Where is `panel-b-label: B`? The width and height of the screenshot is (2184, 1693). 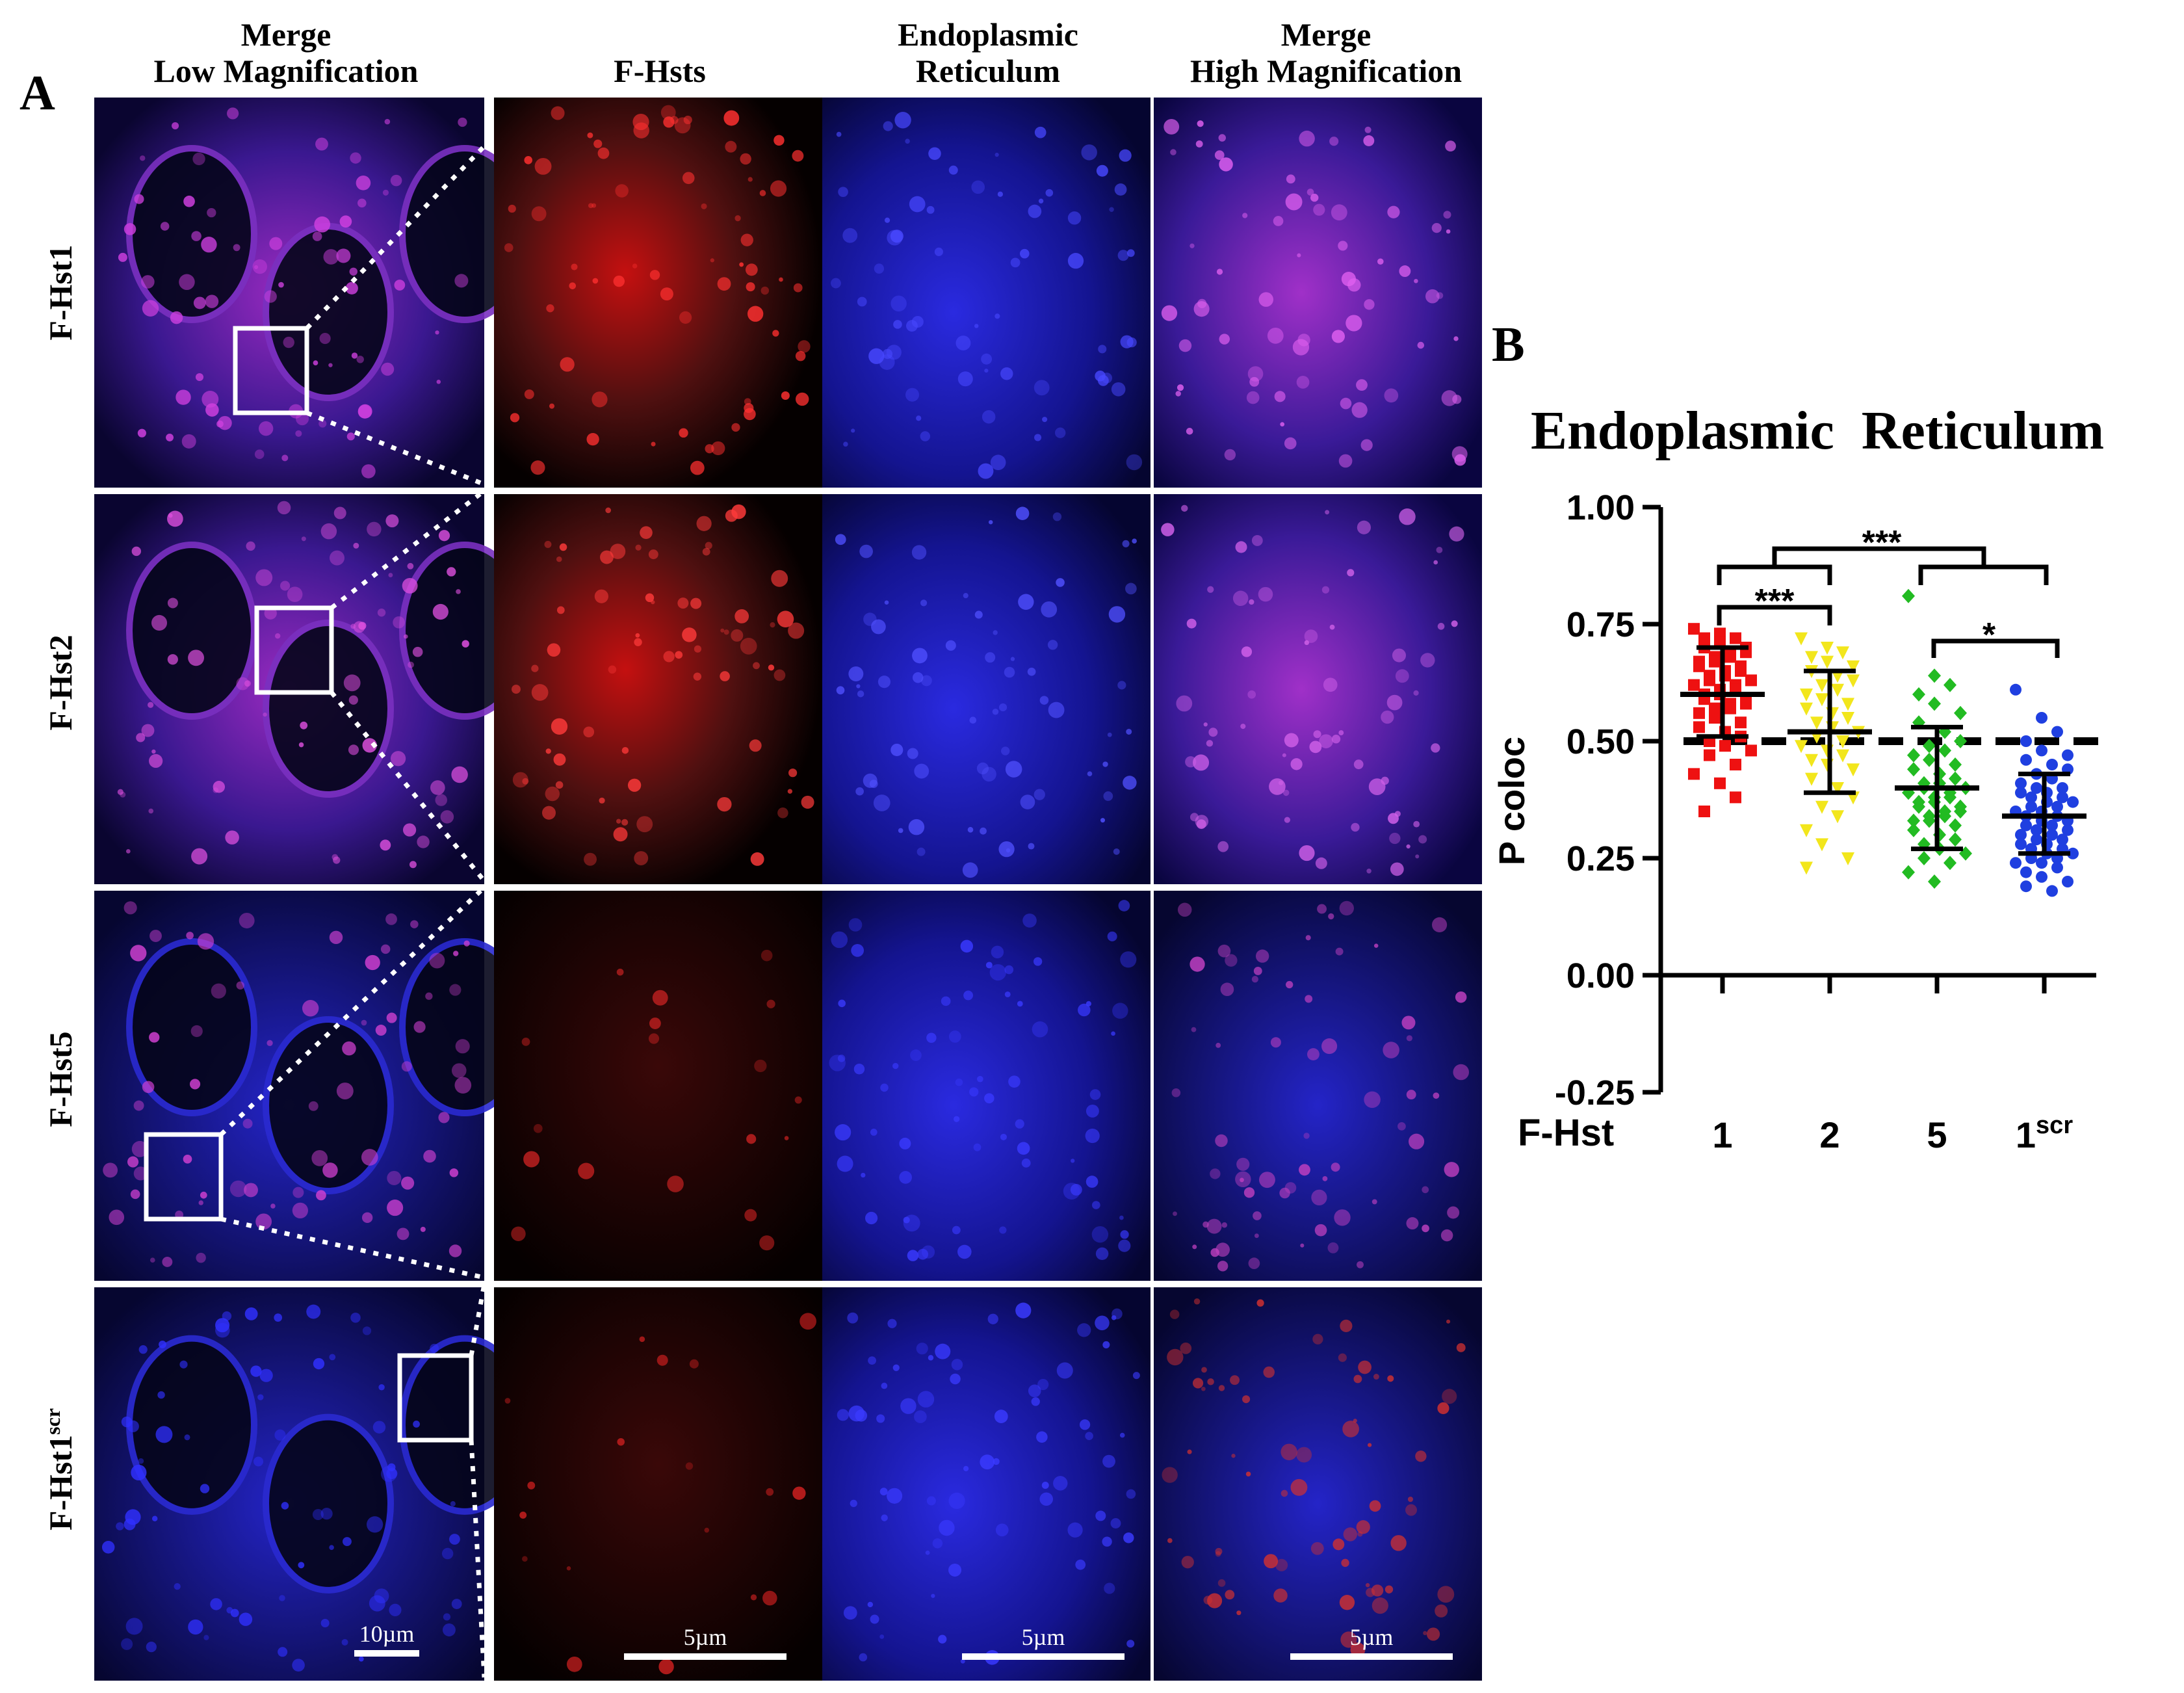
panel-b-label: B is located at coordinates (1509, 344).